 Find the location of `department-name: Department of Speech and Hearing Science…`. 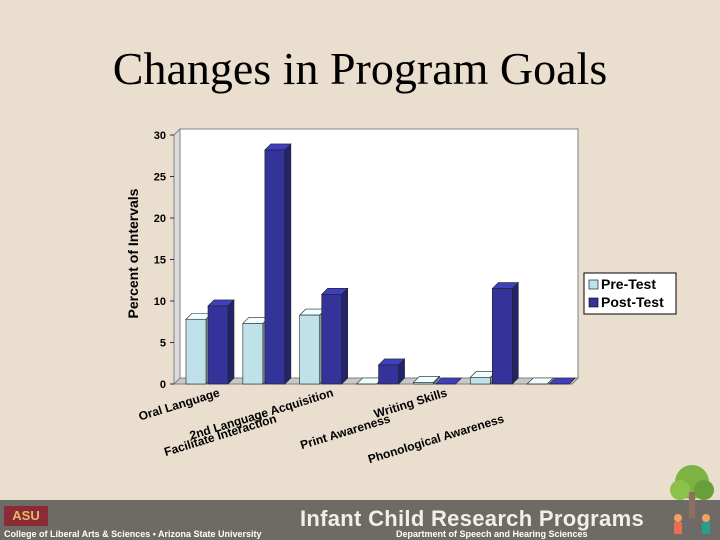

department-name: Department of Speech and Hearing Science… is located at coordinates (492, 534).